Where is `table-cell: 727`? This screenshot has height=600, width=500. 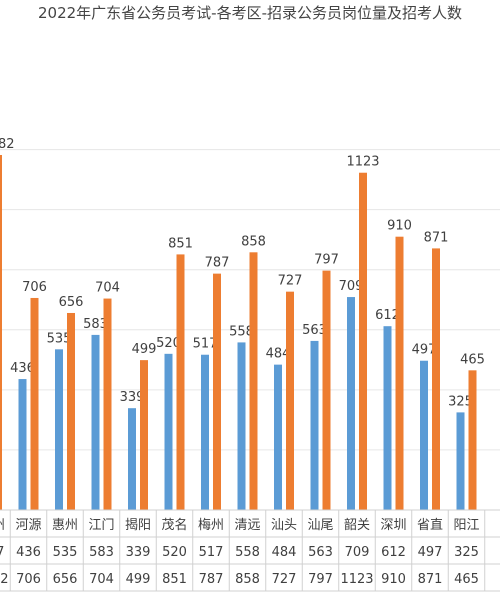
table-cell: 727 is located at coordinates (284, 579).